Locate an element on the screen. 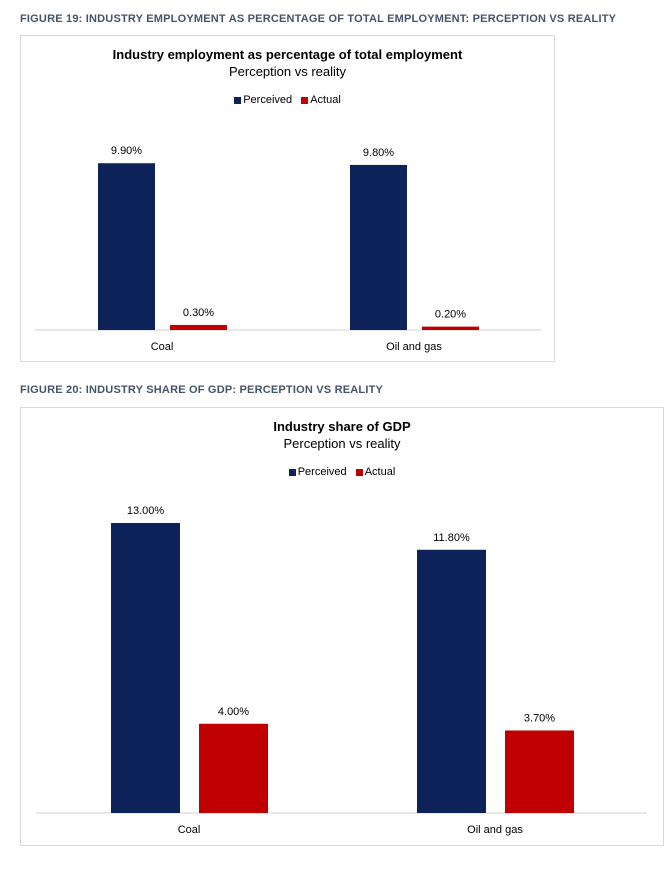 The image size is (669, 882). chart-19-bar-oil-and-gas-actual is located at coordinates (450, 328).